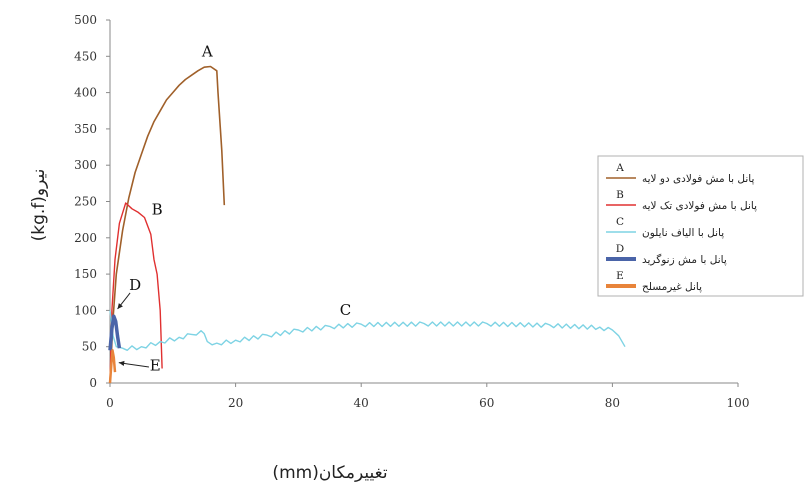 This screenshot has width=807, height=488. What do you see at coordinates (619, 168) in the screenshot?
I see `legend-letter: A` at bounding box center [619, 168].